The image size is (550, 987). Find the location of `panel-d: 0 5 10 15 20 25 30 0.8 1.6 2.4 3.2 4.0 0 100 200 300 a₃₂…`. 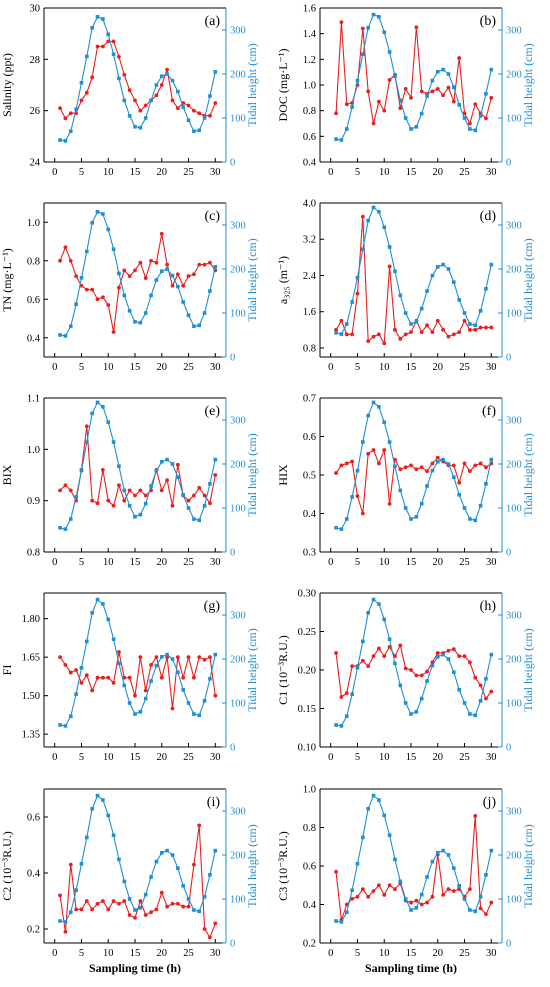

panel-d: 0 5 10 15 20 25 30 0.8 1.6 2.4 3.2 4.0 0 100 200 300 a₃₂… is located at coordinates (405, 286).